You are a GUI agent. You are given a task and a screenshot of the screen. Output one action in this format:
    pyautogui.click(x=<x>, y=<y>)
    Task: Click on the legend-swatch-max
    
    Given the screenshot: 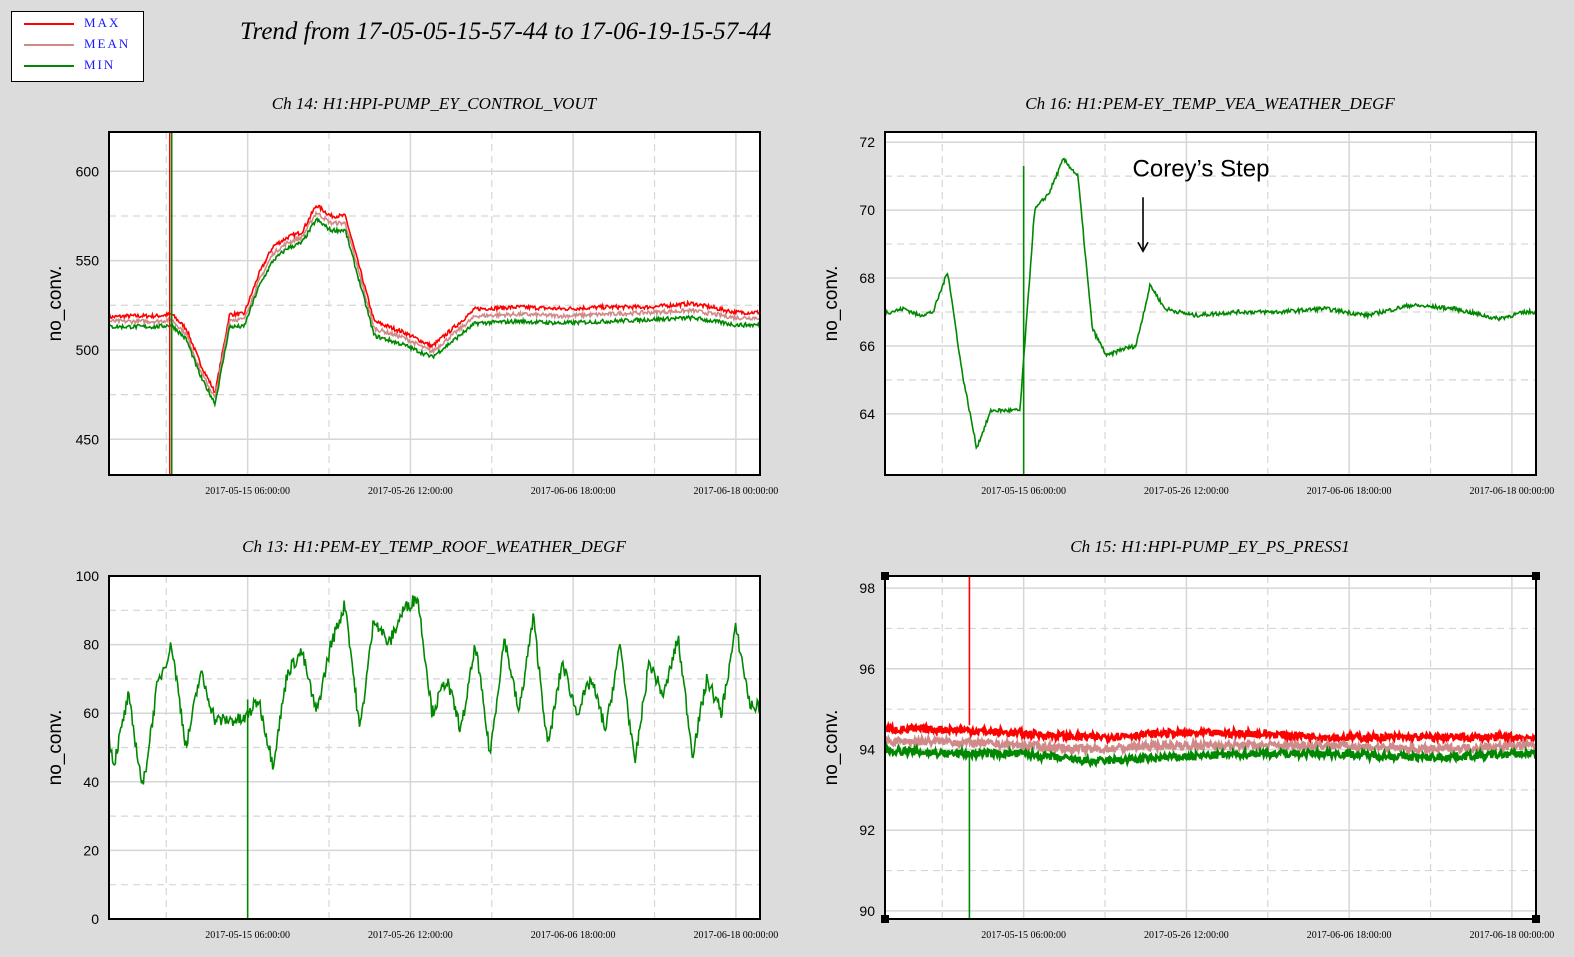 What is the action you would take?
    pyautogui.click(x=49, y=24)
    